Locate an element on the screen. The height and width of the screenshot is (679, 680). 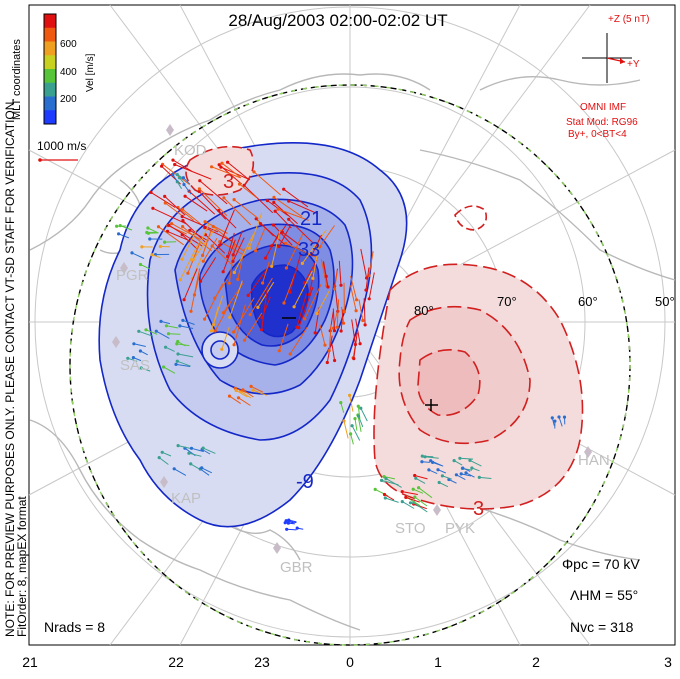
mlt-tick: 0 is located at coordinates (350, 662).